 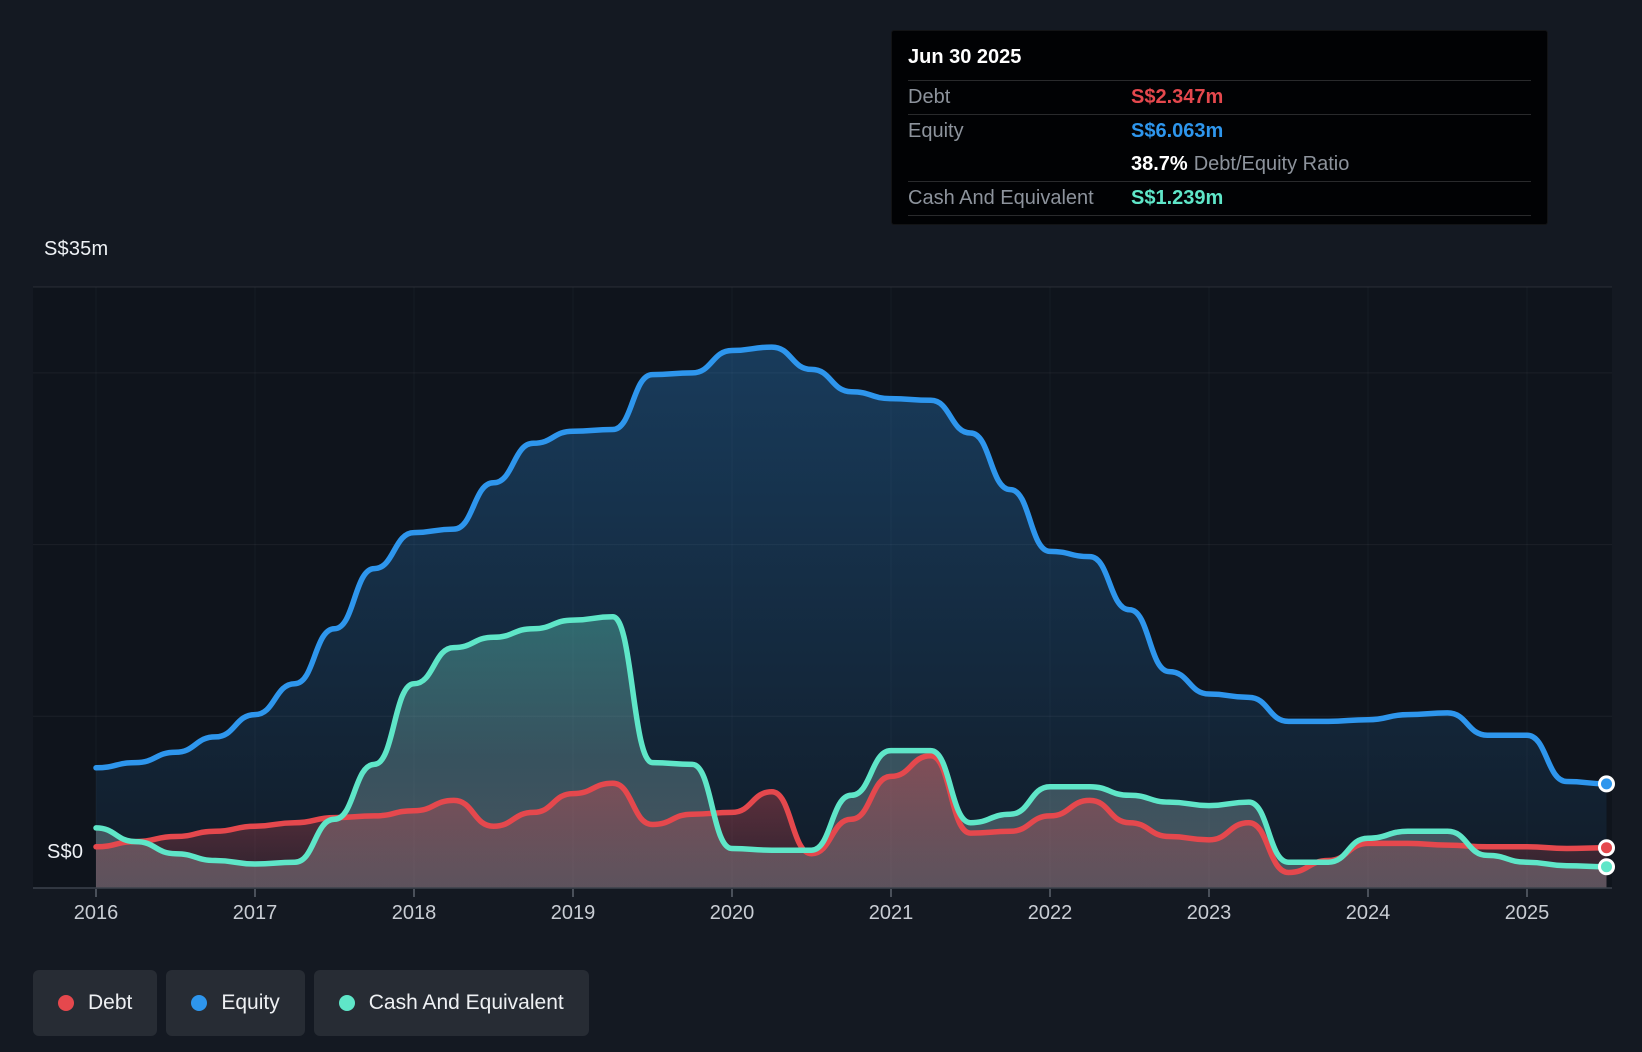 What do you see at coordinates (1606, 784) in the screenshot?
I see `equity-end-marker` at bounding box center [1606, 784].